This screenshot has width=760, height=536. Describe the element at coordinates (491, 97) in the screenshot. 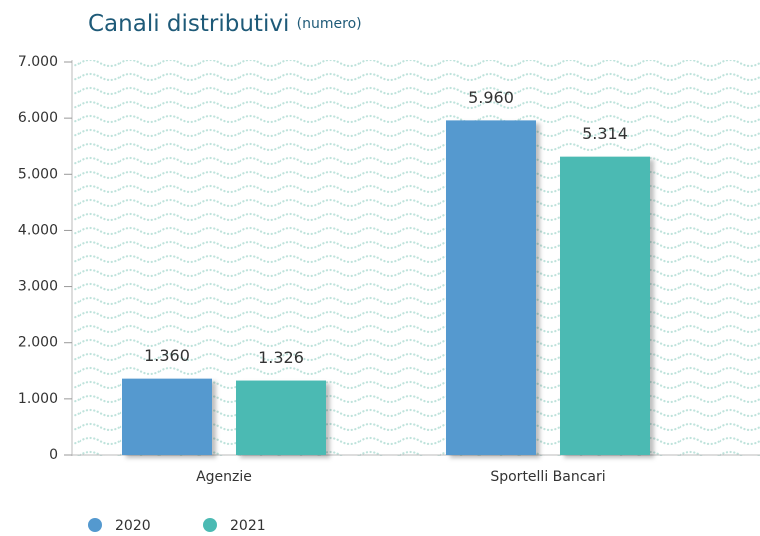

I see `value-label: 5.960` at that location.